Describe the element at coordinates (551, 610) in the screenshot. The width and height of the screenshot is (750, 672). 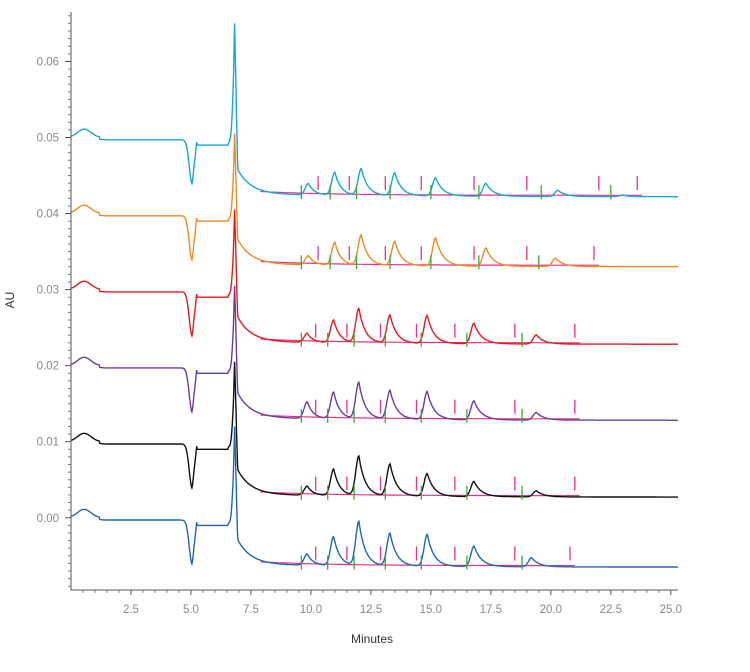
I see `x-tick-label: 20.0` at that location.